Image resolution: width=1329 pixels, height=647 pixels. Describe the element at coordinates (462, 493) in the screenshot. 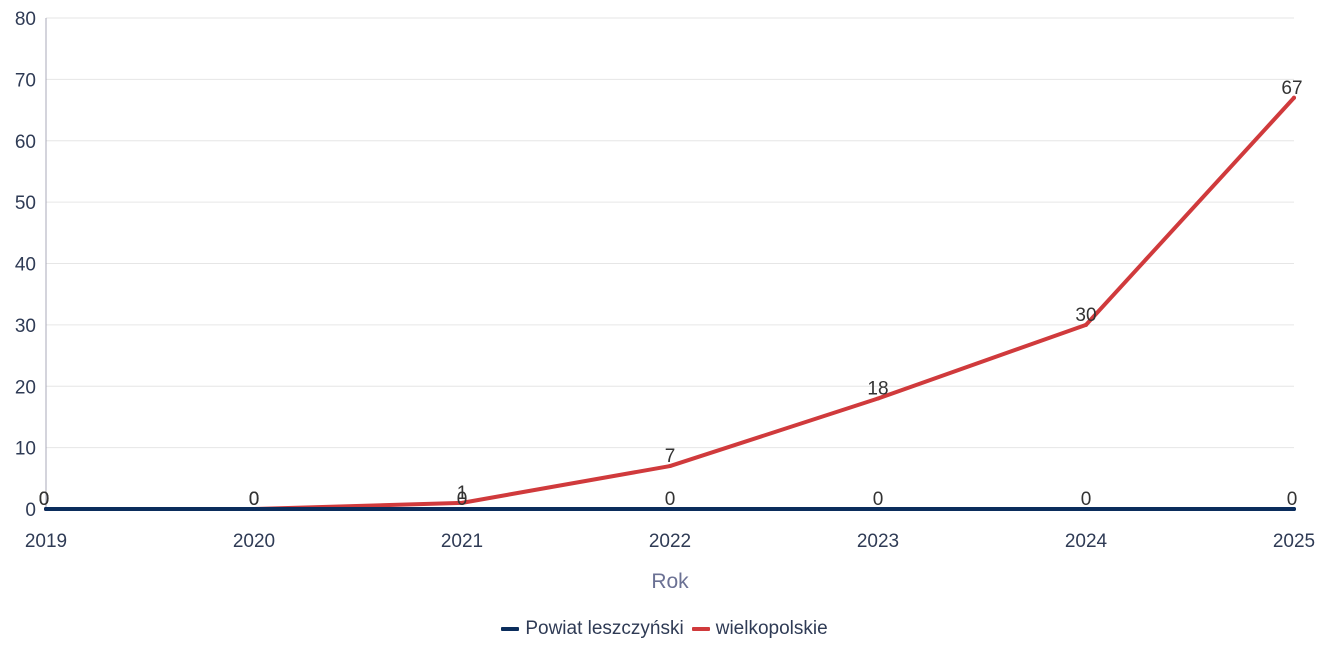

I see `data-label-wielkopolskie: 1` at that location.